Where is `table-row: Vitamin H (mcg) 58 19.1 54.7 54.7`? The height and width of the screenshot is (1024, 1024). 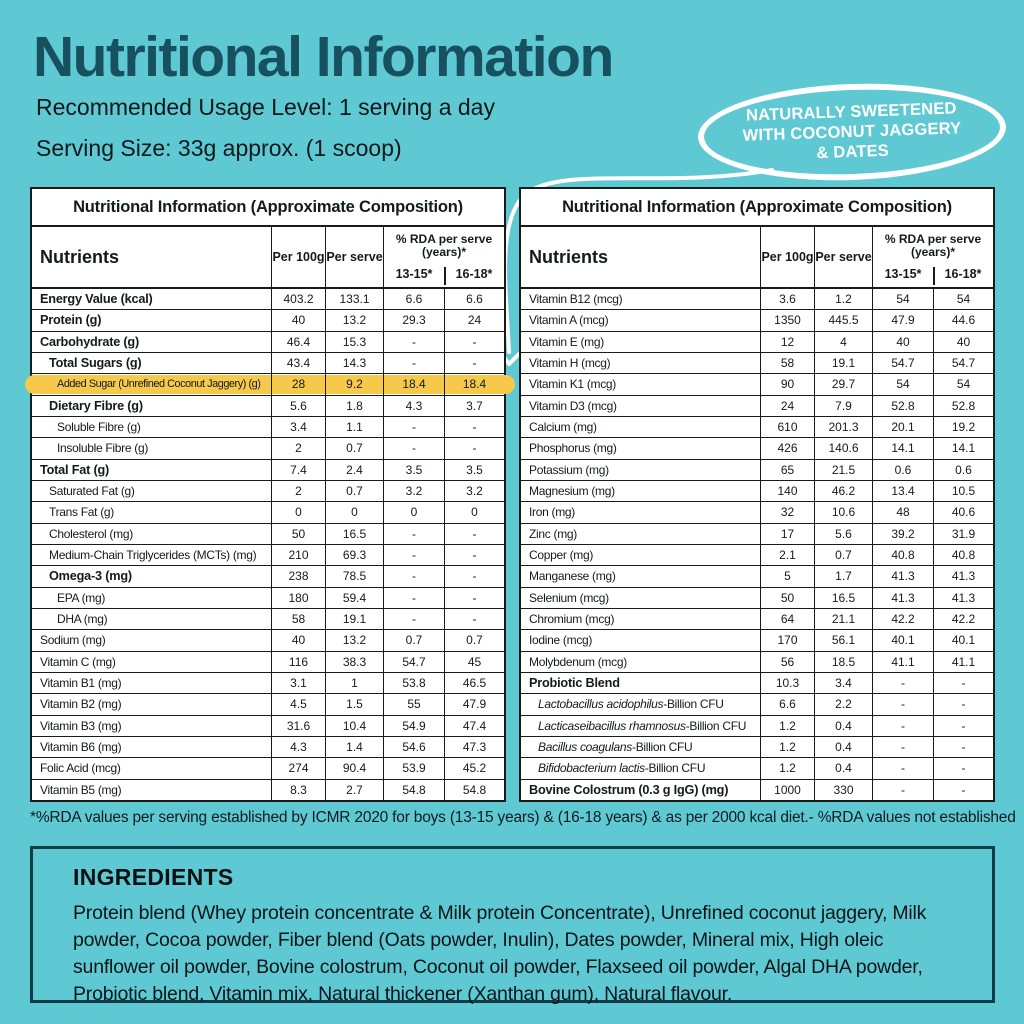 table-row: Vitamin H (mcg) 58 19.1 54.7 54.7 is located at coordinates (757, 362).